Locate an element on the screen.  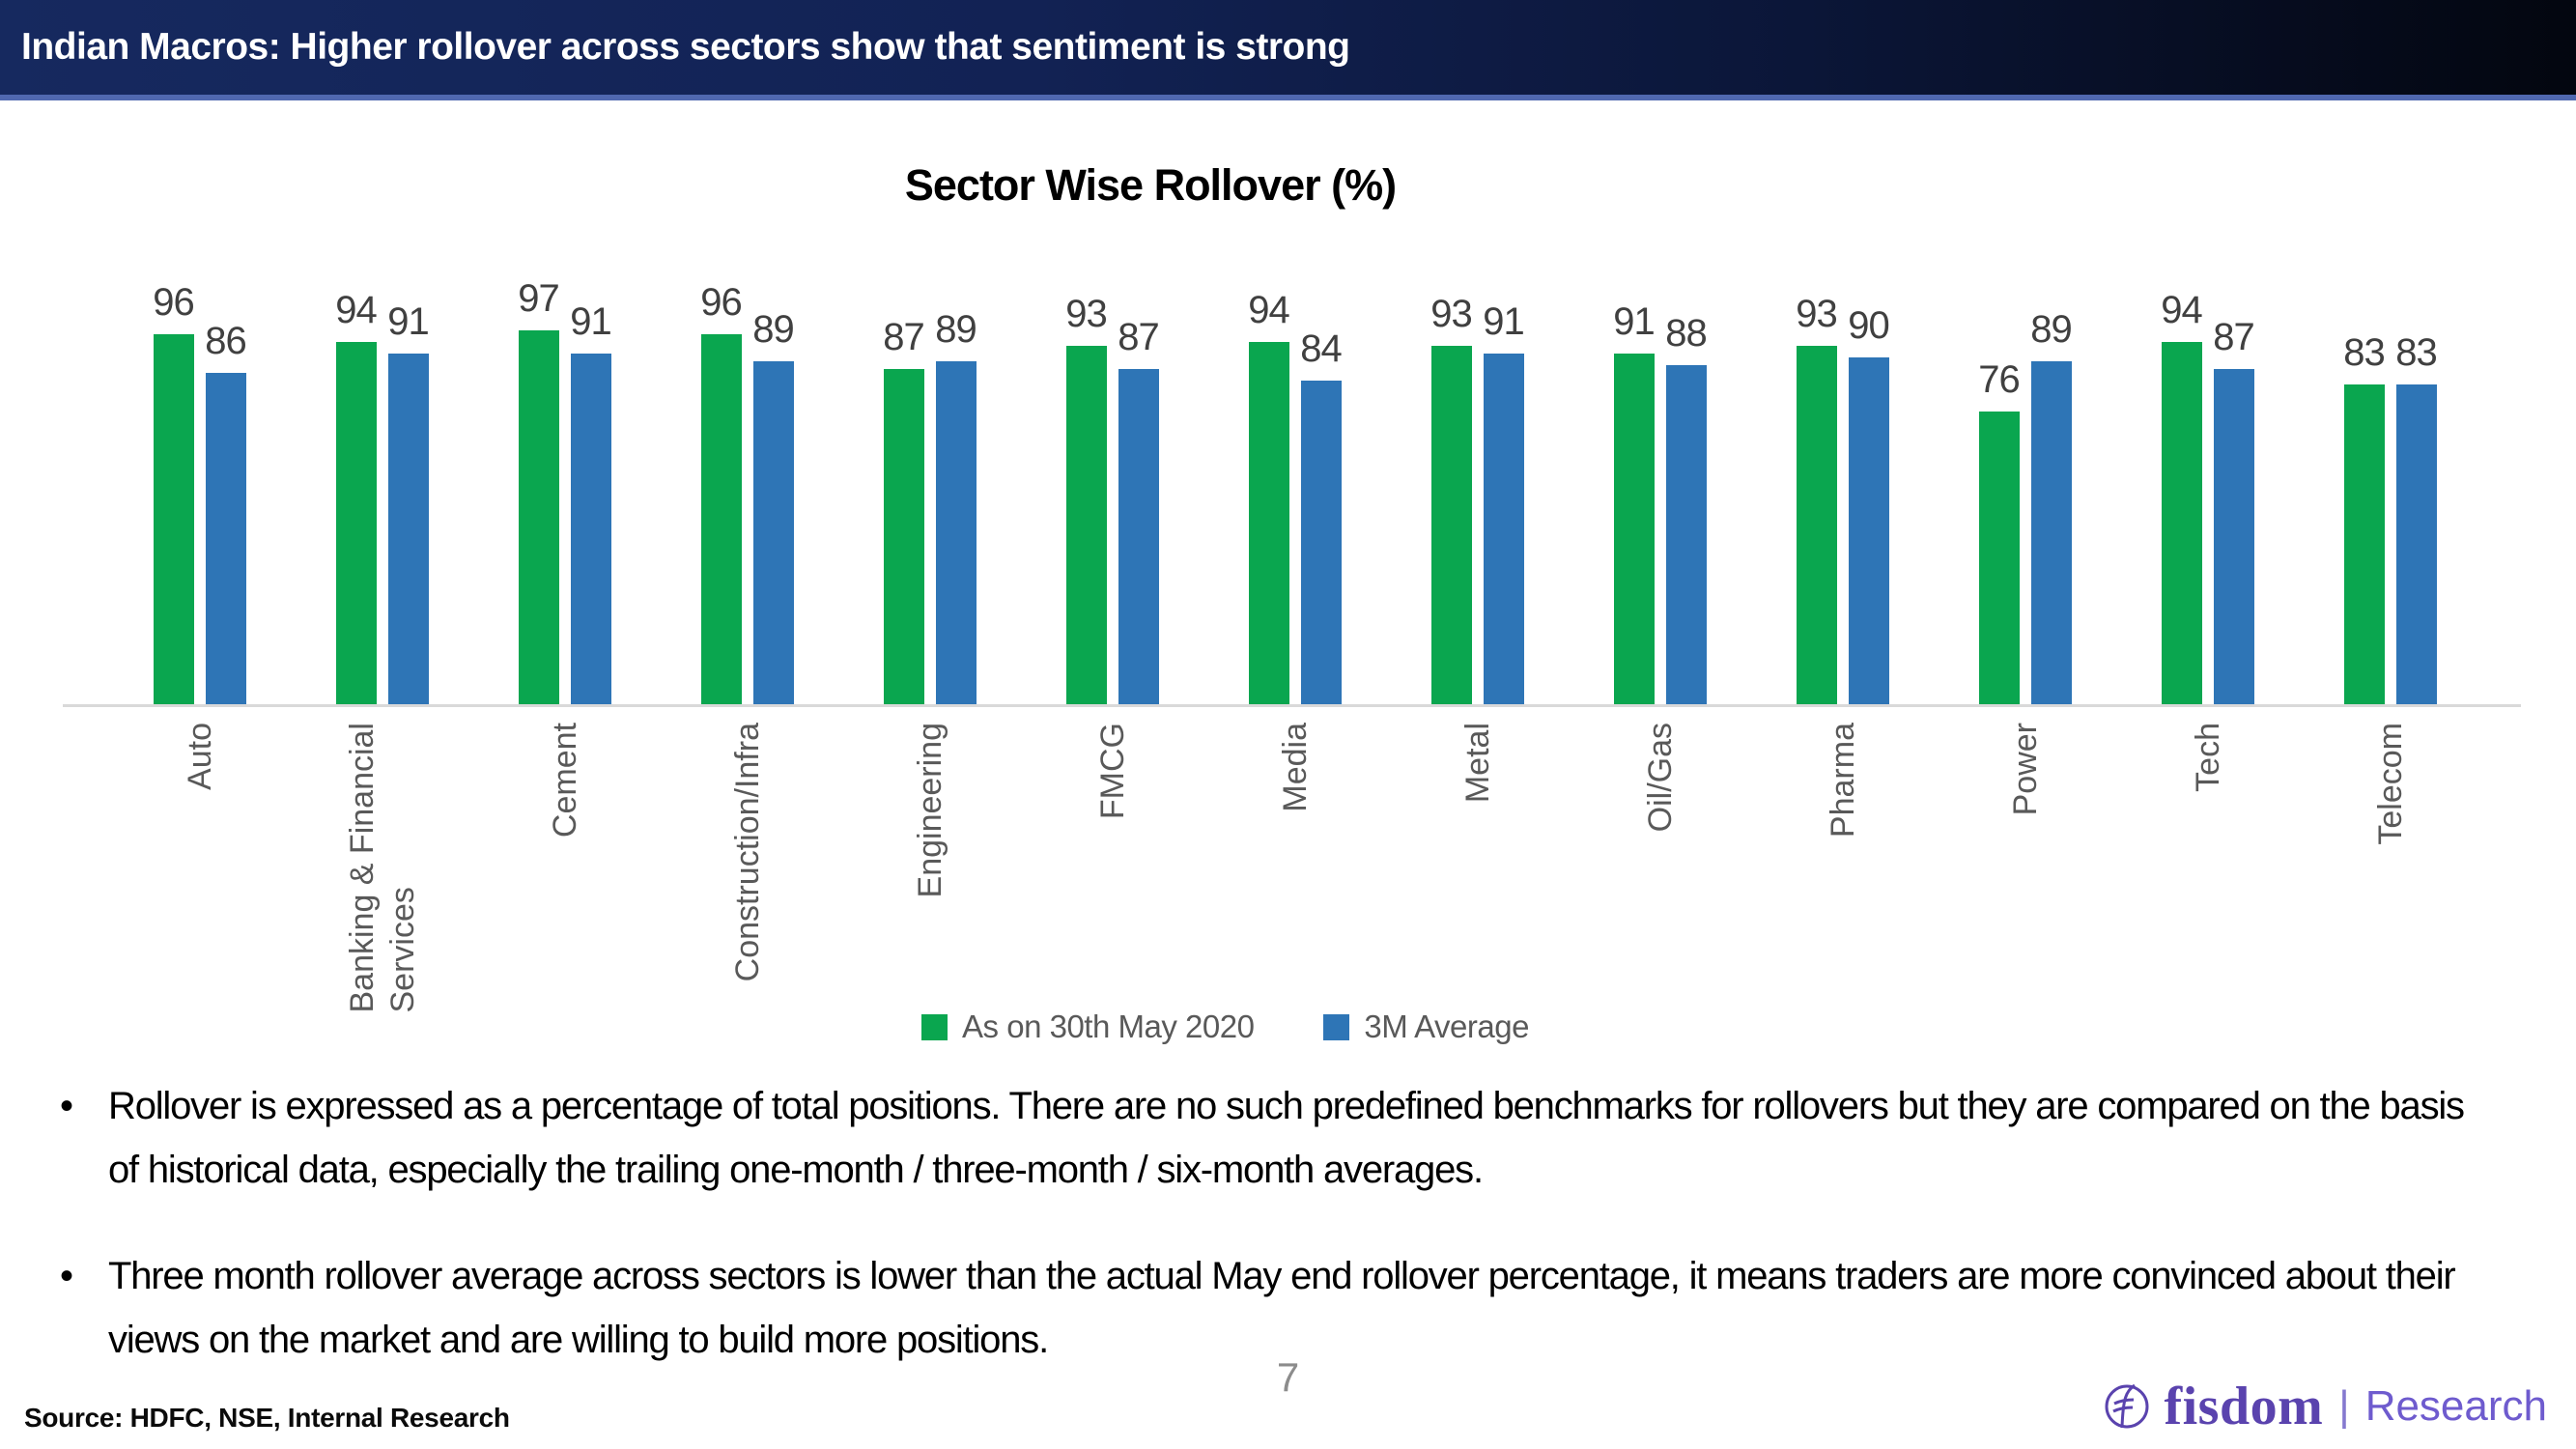
bar-group: 96 86 is located at coordinates (199, 493).